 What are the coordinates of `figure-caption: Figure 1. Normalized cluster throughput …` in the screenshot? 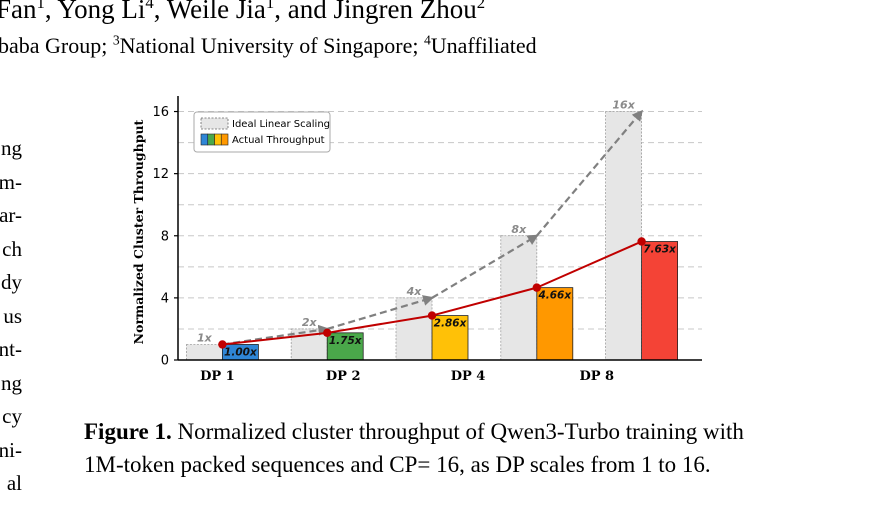 It's located at (429, 448).